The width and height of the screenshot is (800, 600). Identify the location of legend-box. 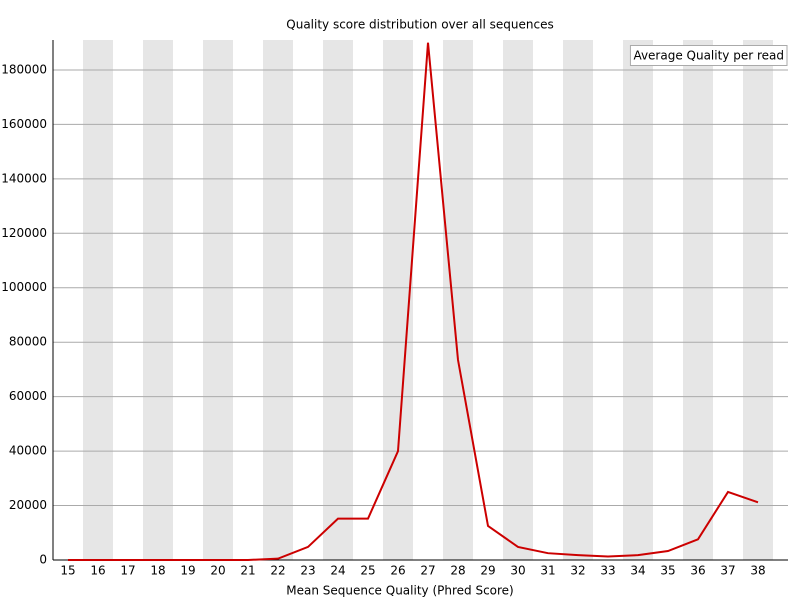
(708, 55).